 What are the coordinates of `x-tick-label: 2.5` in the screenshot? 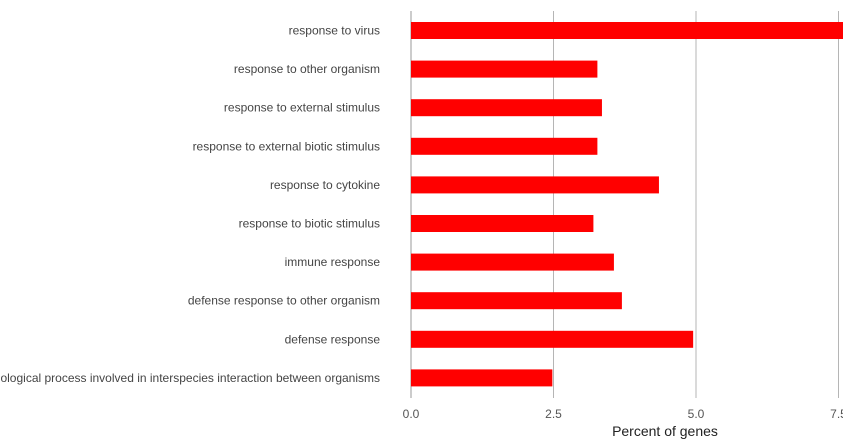 It's located at (553, 414).